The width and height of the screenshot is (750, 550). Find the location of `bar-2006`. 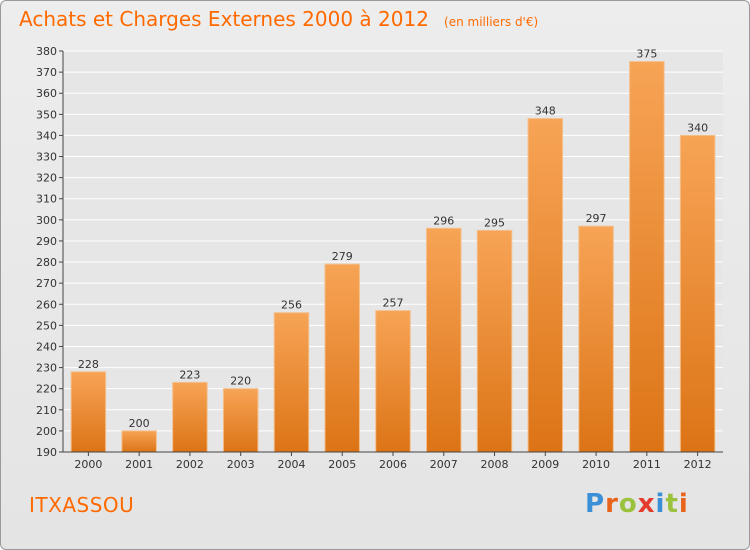

bar-2006 is located at coordinates (393, 381).